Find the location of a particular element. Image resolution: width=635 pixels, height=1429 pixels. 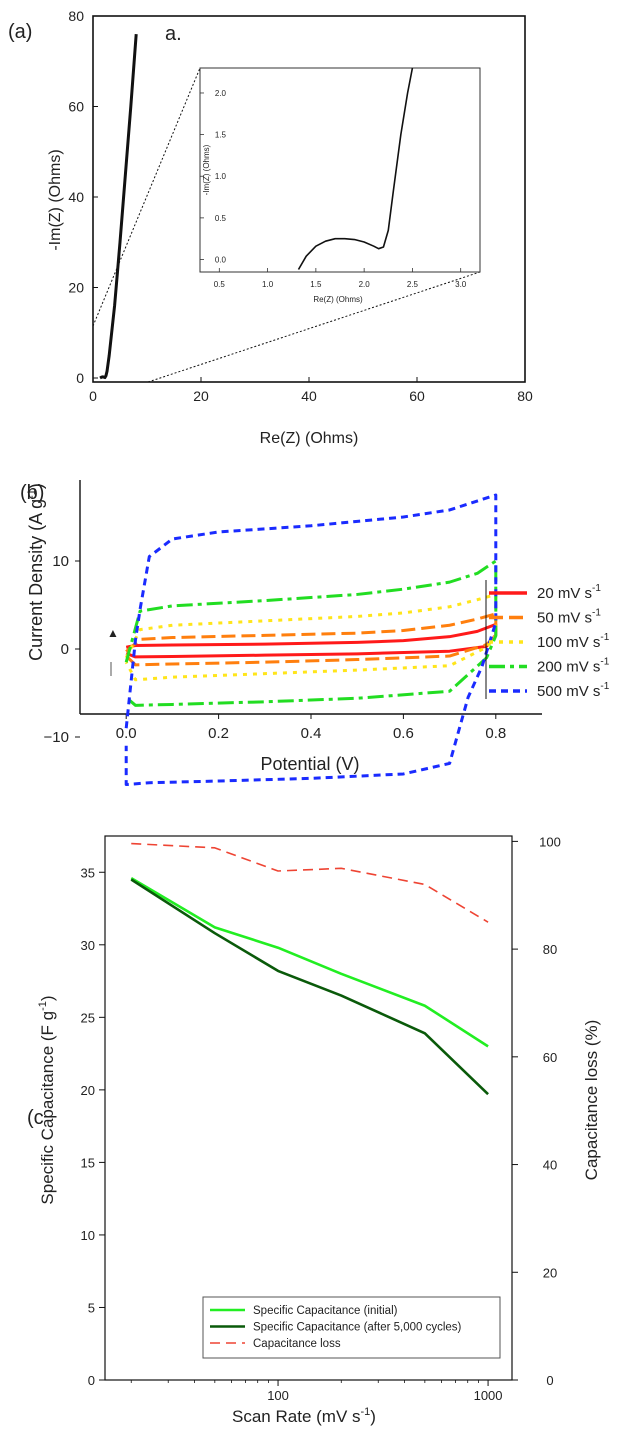

legend-label: 20 mV s-1 is located at coordinates (569, 592).